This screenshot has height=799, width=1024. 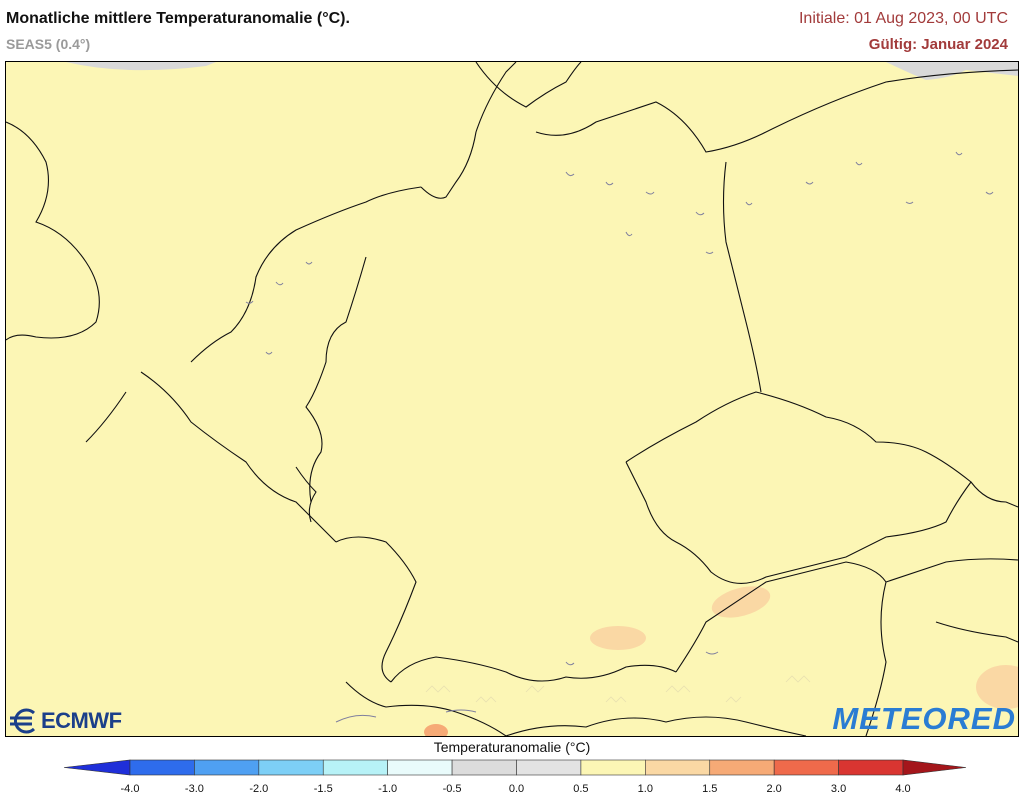 I want to click on colorbar-arrow-low, so click(x=97, y=767).